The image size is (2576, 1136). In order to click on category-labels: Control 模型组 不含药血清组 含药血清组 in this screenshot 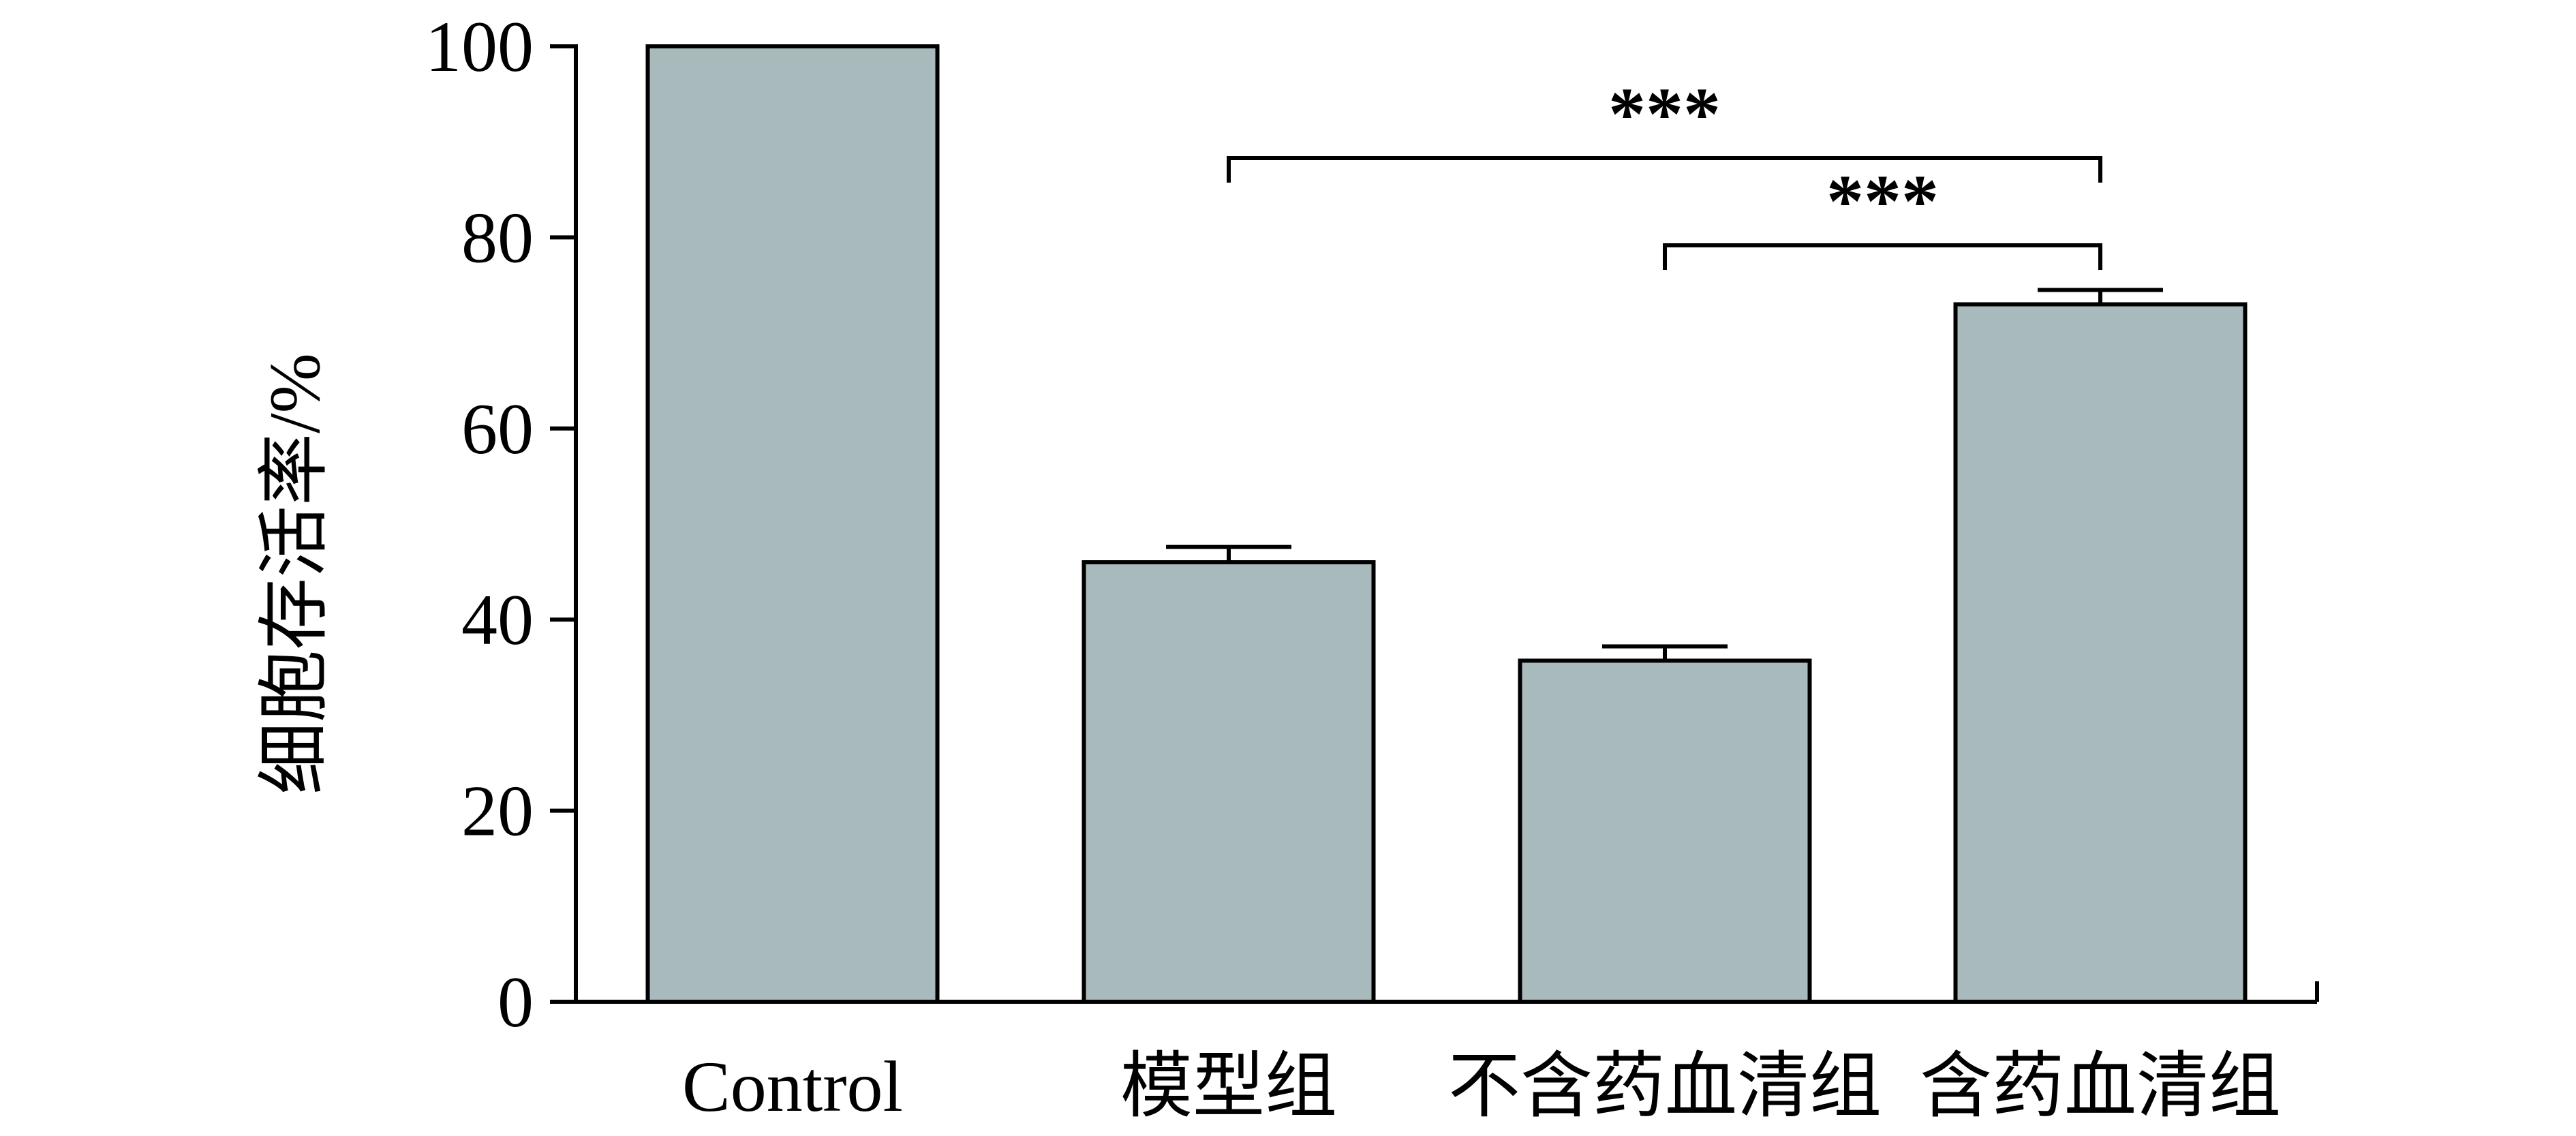, I will do `click(1481, 1086)`.